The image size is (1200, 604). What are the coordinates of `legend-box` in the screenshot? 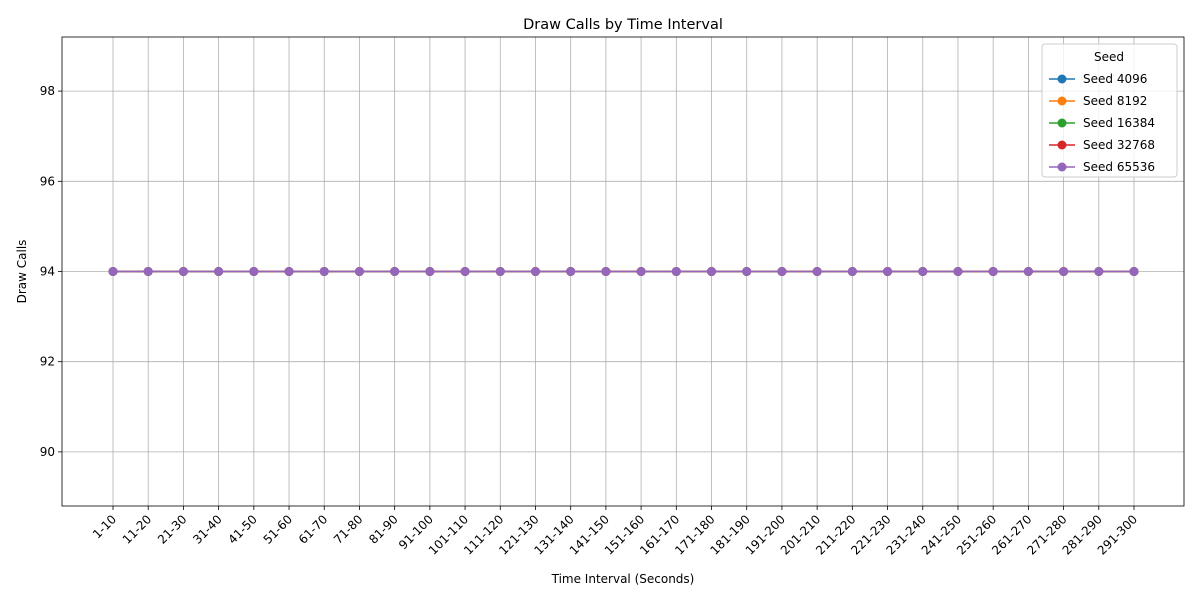 It's located at (1109, 110).